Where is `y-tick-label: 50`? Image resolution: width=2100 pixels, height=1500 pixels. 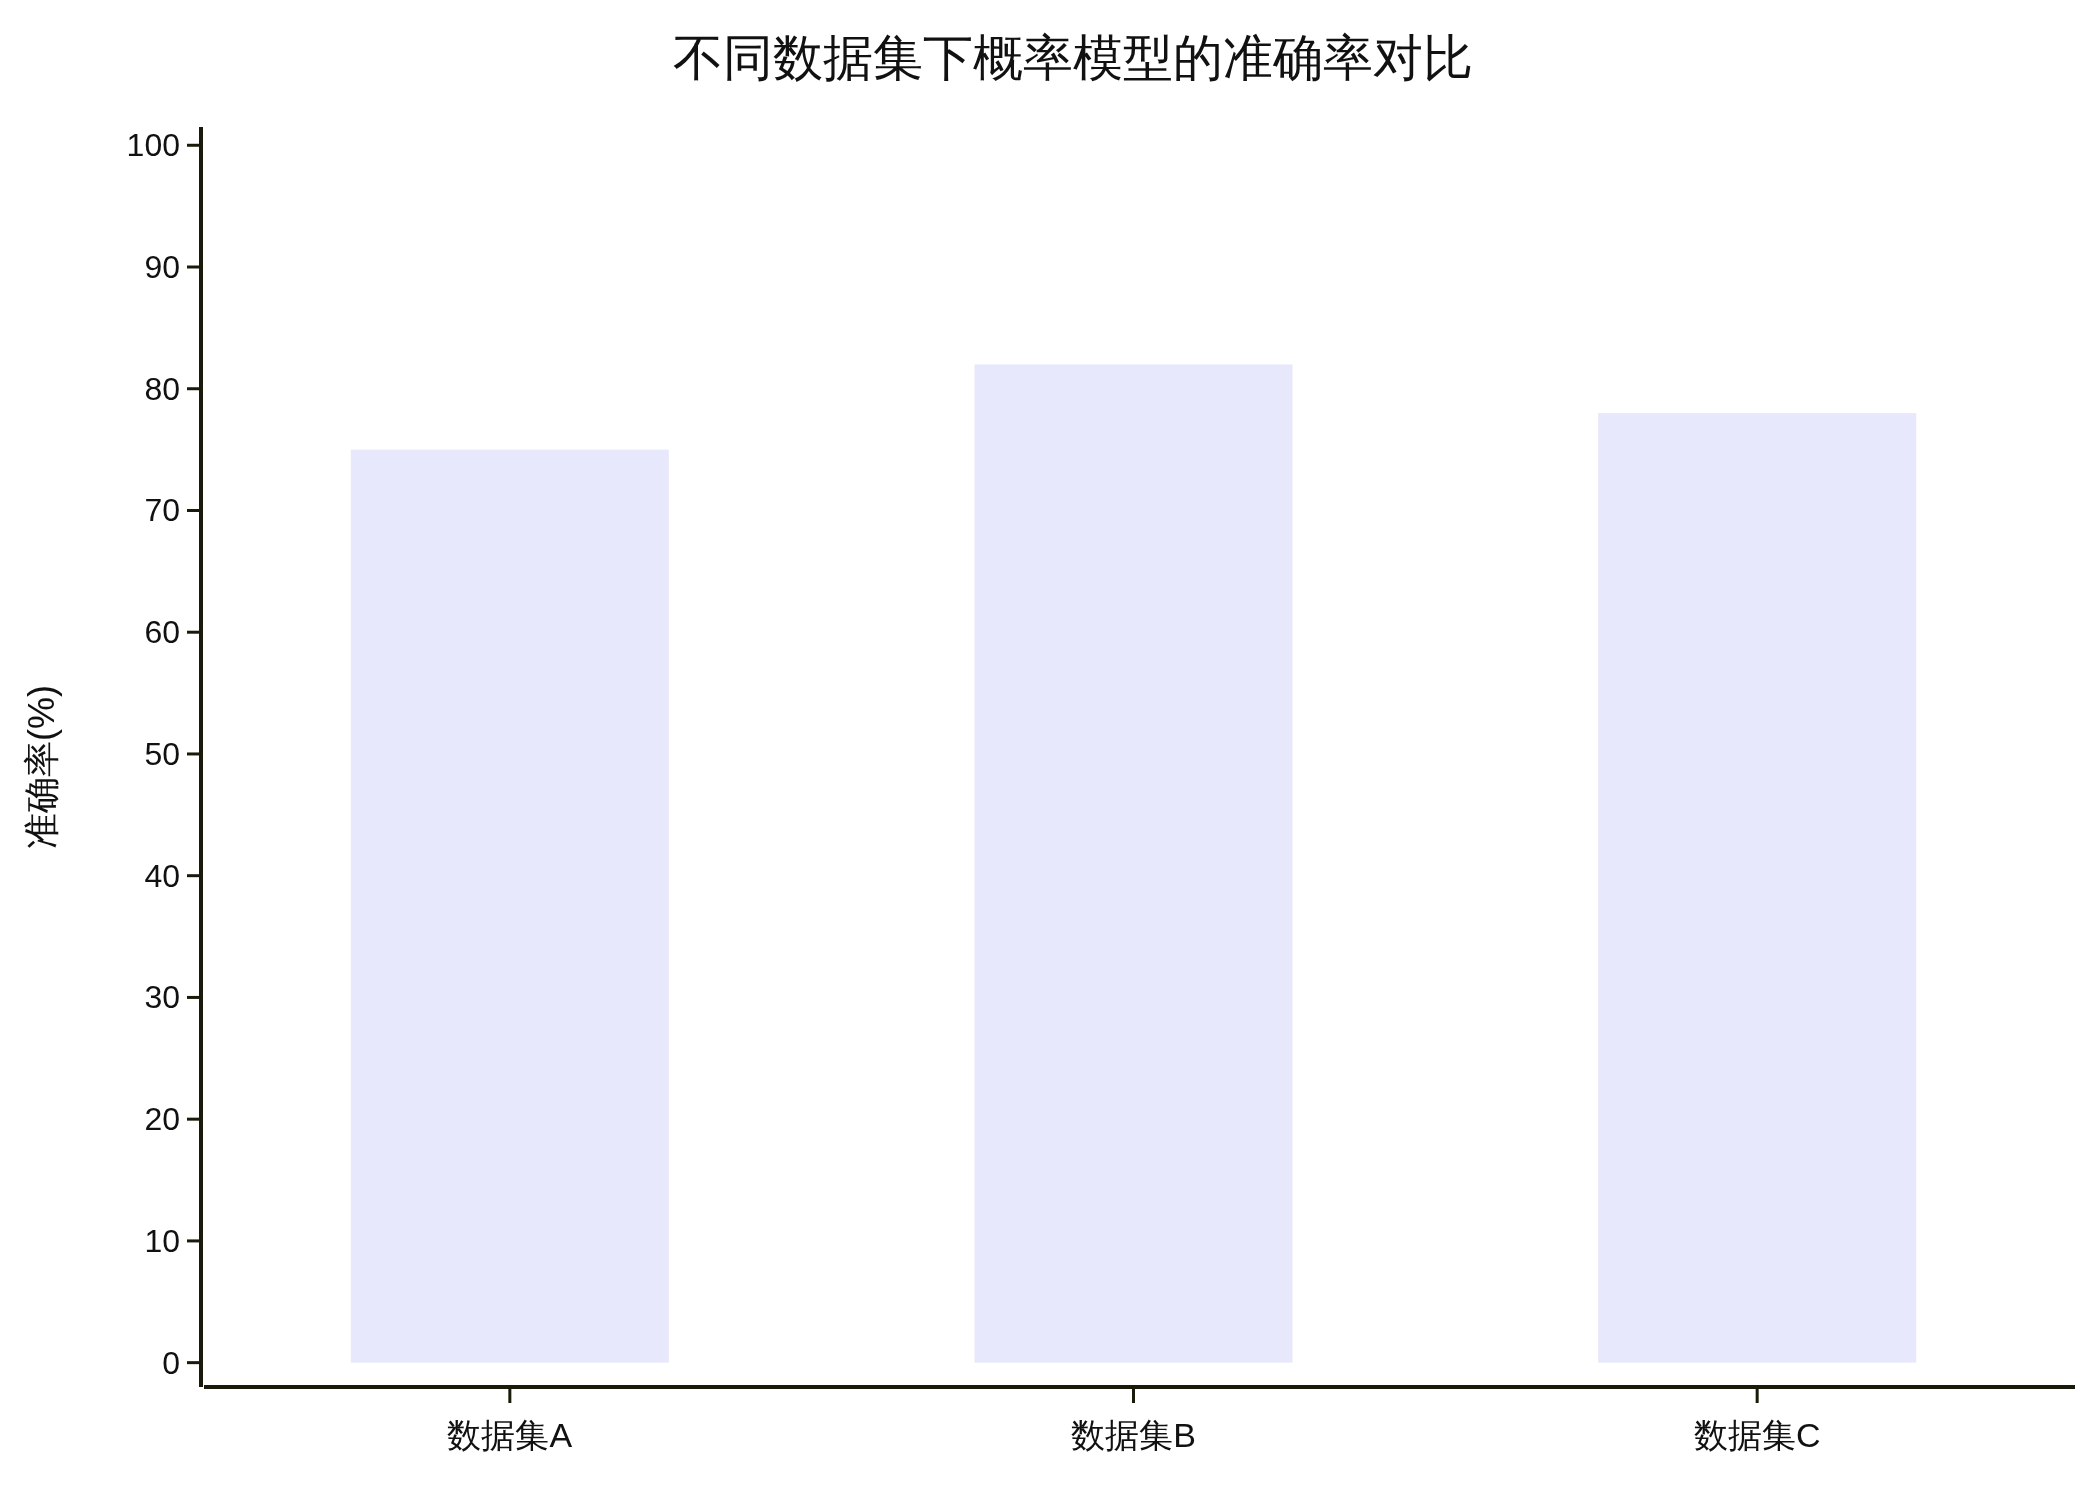 y-tick-label: 50 is located at coordinates (162, 753).